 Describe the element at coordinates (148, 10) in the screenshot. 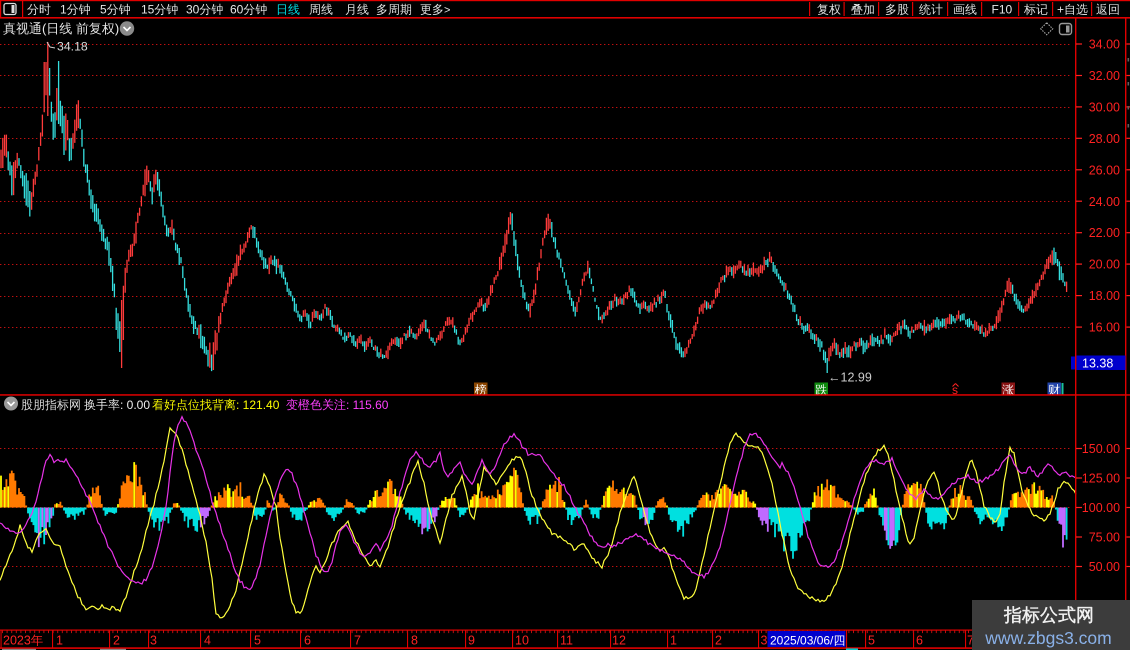

I see `svg-text: 15` at that location.